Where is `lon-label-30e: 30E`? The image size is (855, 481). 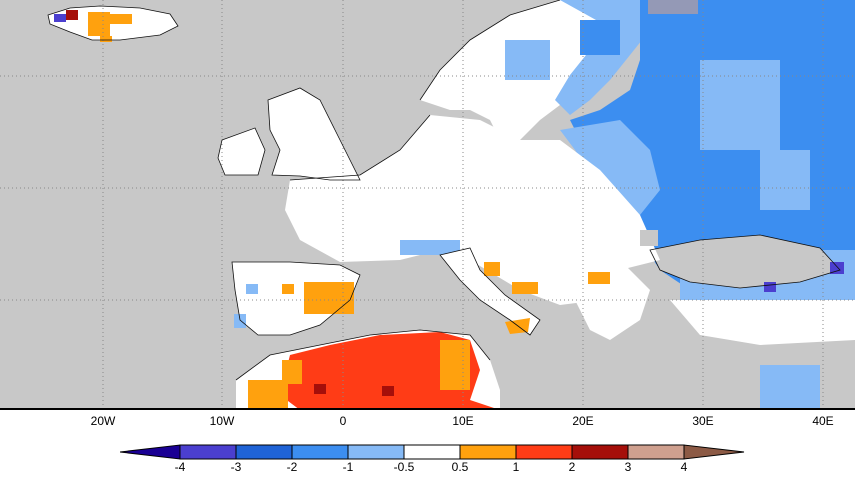 lon-label-30e: 30E is located at coordinates (703, 421).